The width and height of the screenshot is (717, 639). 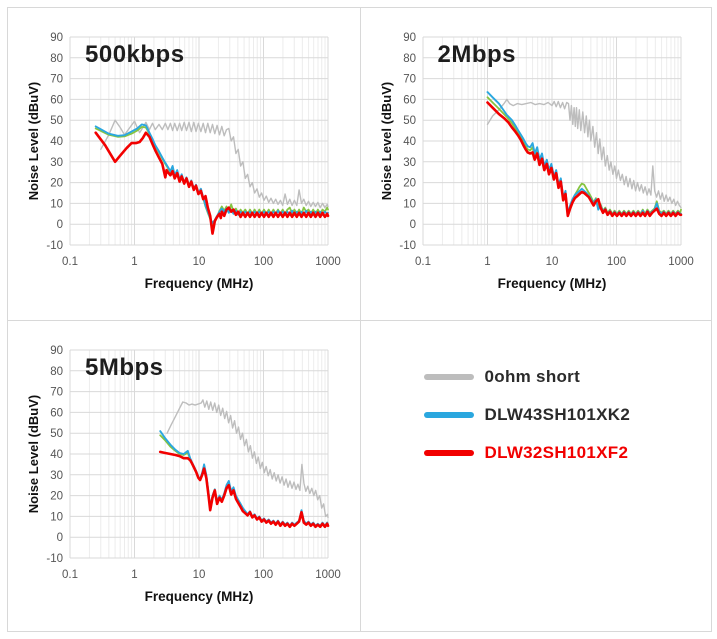 What do you see at coordinates (135, 54) in the screenshot?
I see `chart-title-500kbps: 500kbps` at bounding box center [135, 54].